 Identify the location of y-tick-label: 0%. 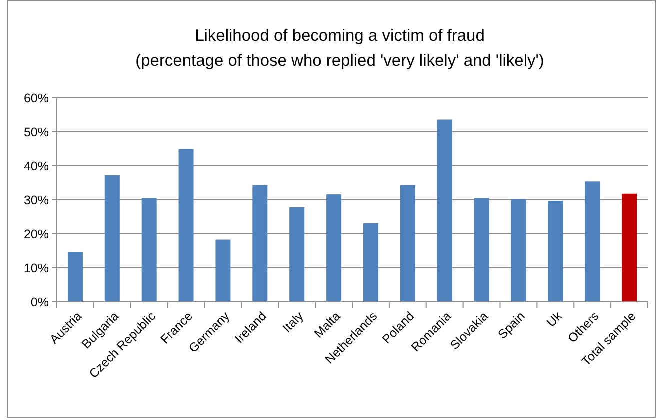
(39, 302).